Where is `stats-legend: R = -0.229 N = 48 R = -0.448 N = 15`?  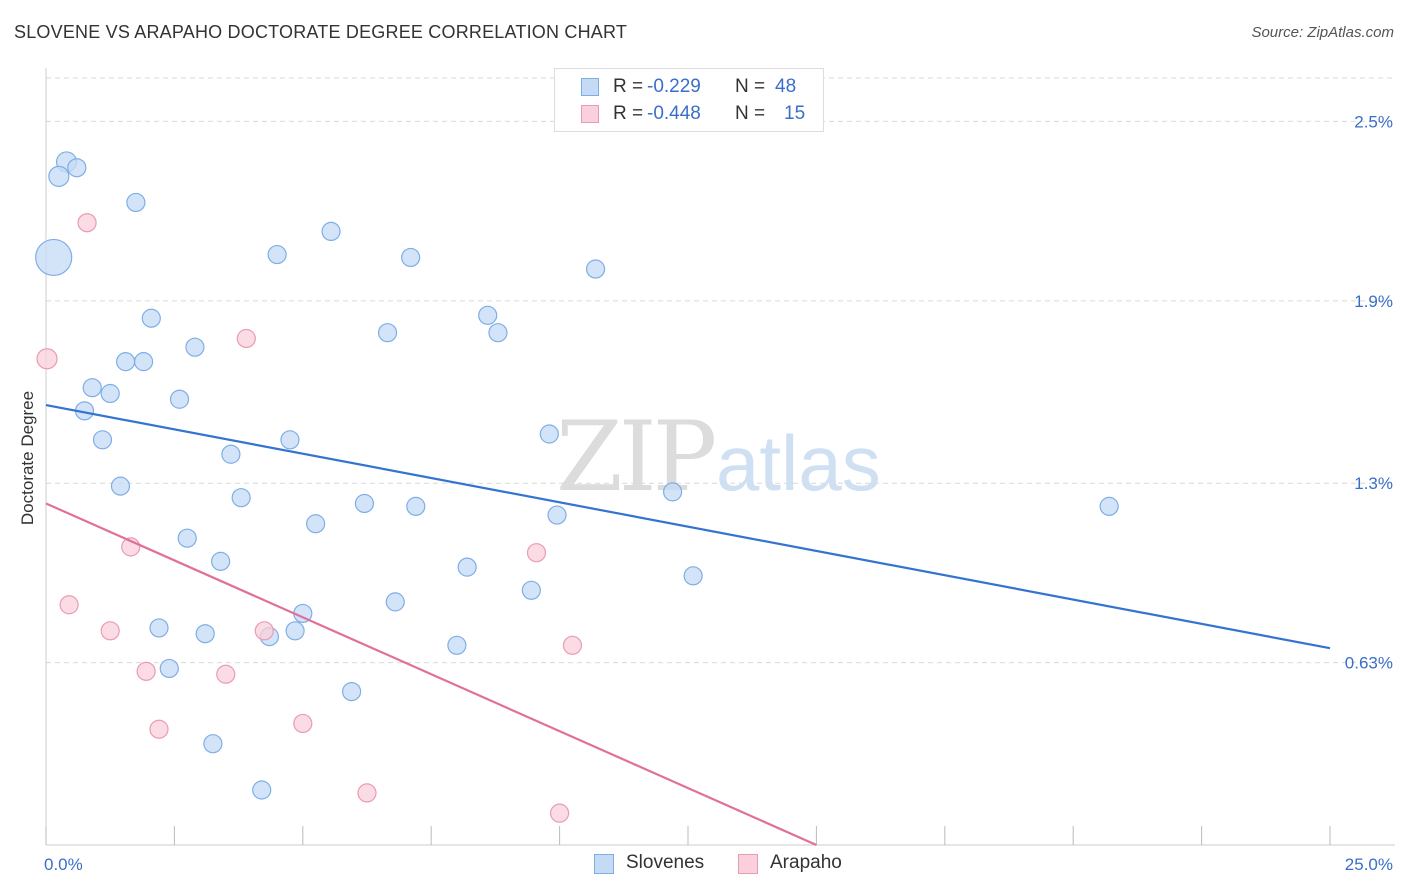
stats-legend: R = -0.229 N = 48 R = -0.448 N = 15 is located at coordinates (689, 100).